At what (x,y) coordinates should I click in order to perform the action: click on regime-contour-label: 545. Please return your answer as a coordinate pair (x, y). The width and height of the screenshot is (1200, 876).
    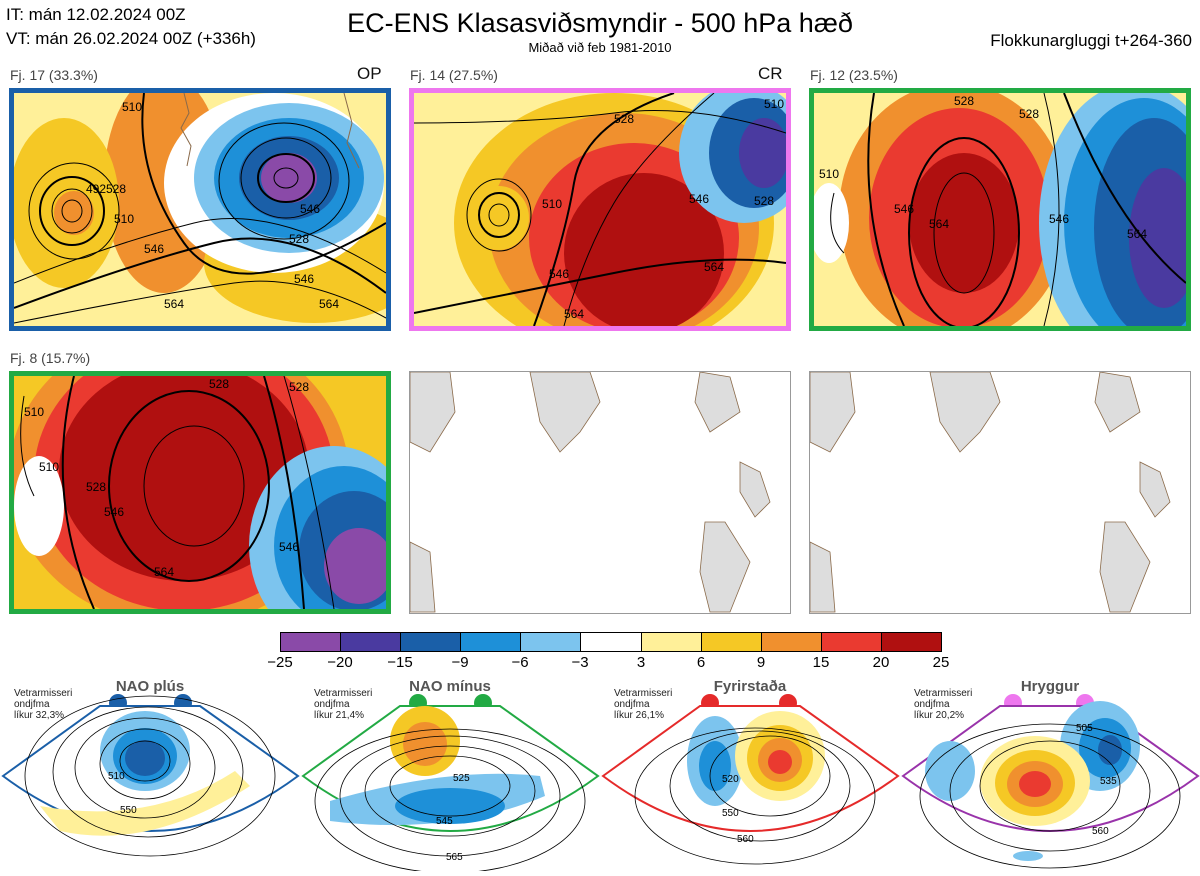
    Looking at the image, I should click on (444, 821).